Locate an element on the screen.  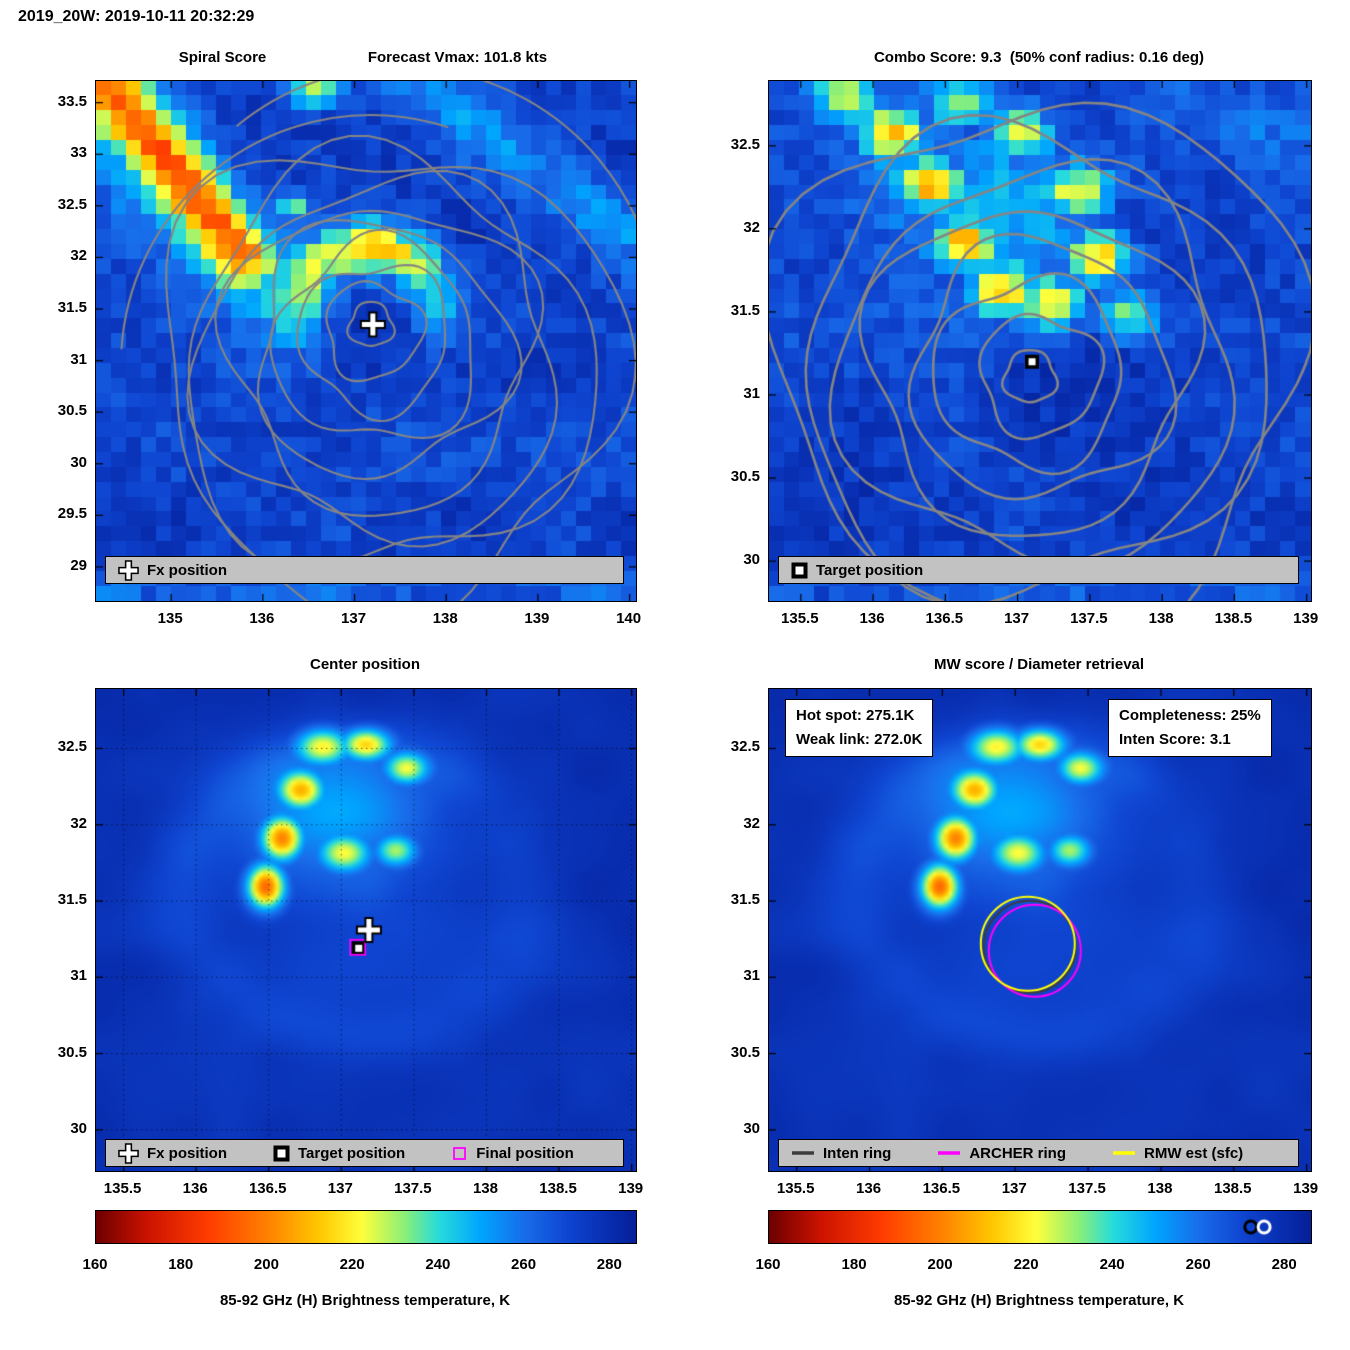
mw-y-tick-31: 31 is located at coordinates (751, 976).